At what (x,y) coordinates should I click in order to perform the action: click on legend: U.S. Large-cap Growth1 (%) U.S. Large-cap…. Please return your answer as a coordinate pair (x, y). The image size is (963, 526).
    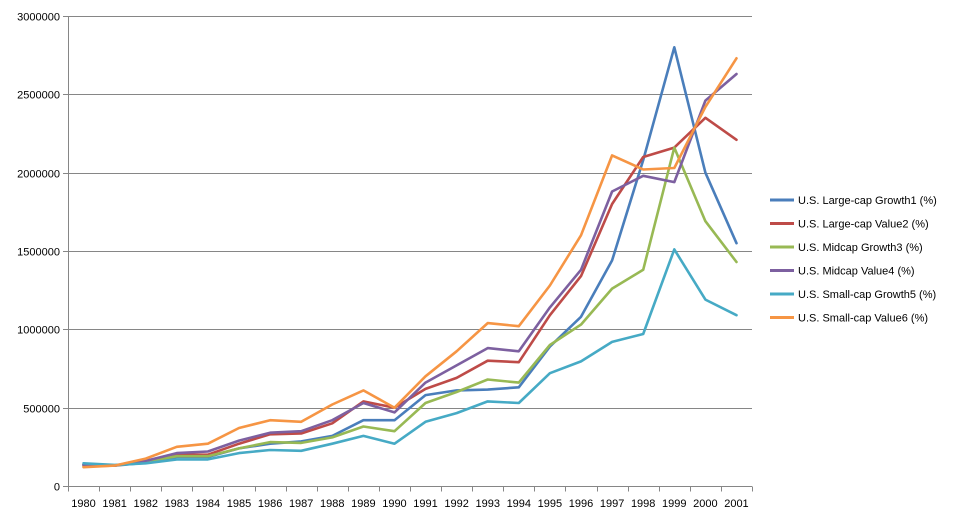
    Looking at the image, I should click on (853, 260).